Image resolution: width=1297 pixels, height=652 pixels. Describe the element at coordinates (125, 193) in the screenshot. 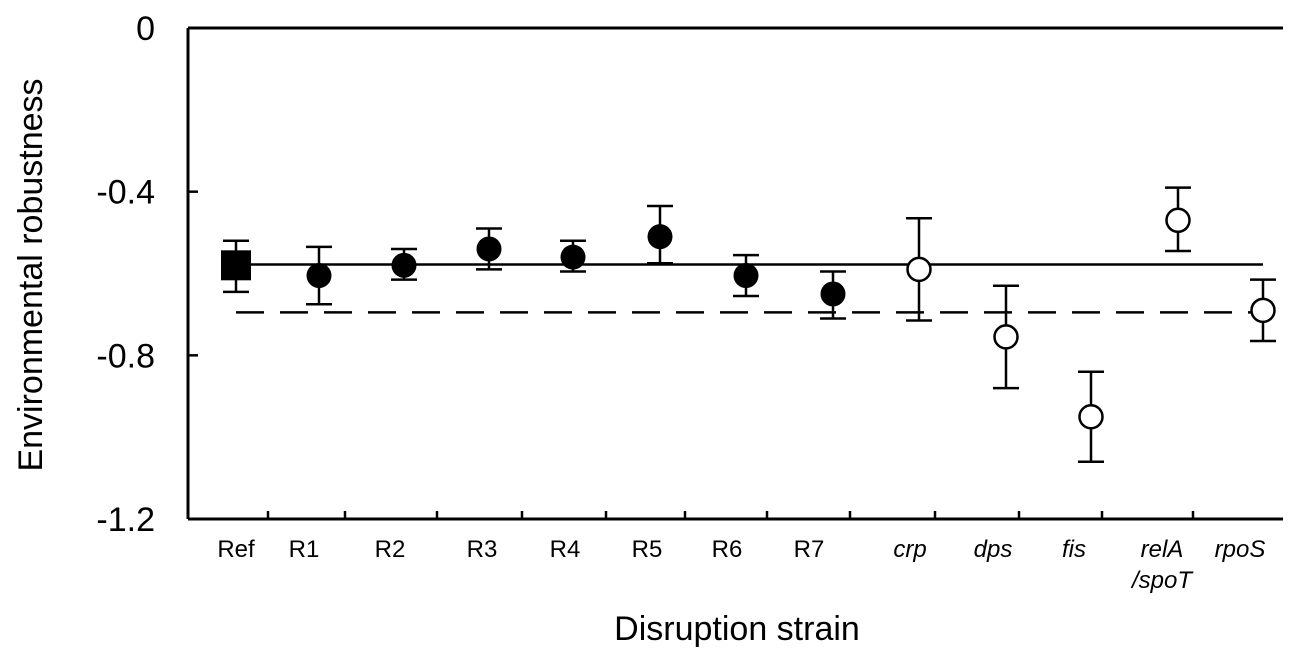

I see `y-tick-label: -0.4` at that location.